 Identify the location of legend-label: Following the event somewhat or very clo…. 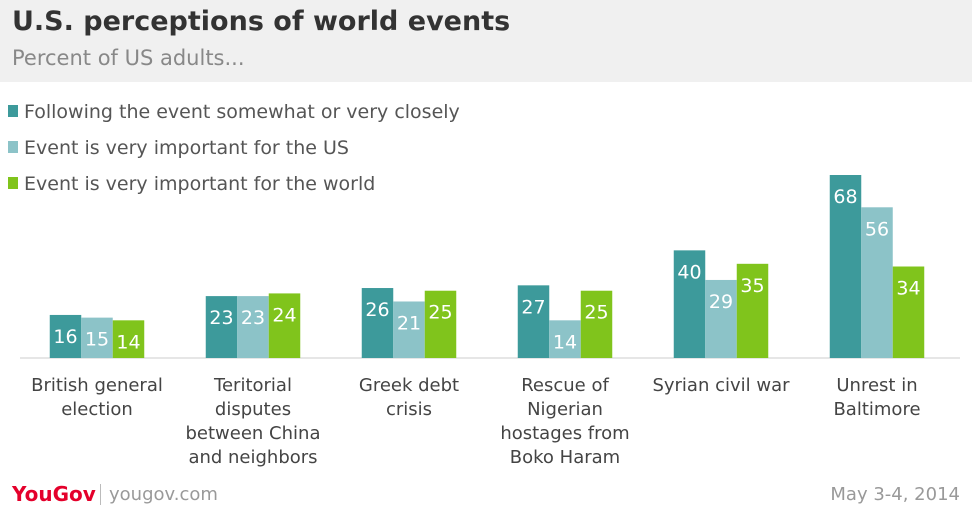
(242, 112).